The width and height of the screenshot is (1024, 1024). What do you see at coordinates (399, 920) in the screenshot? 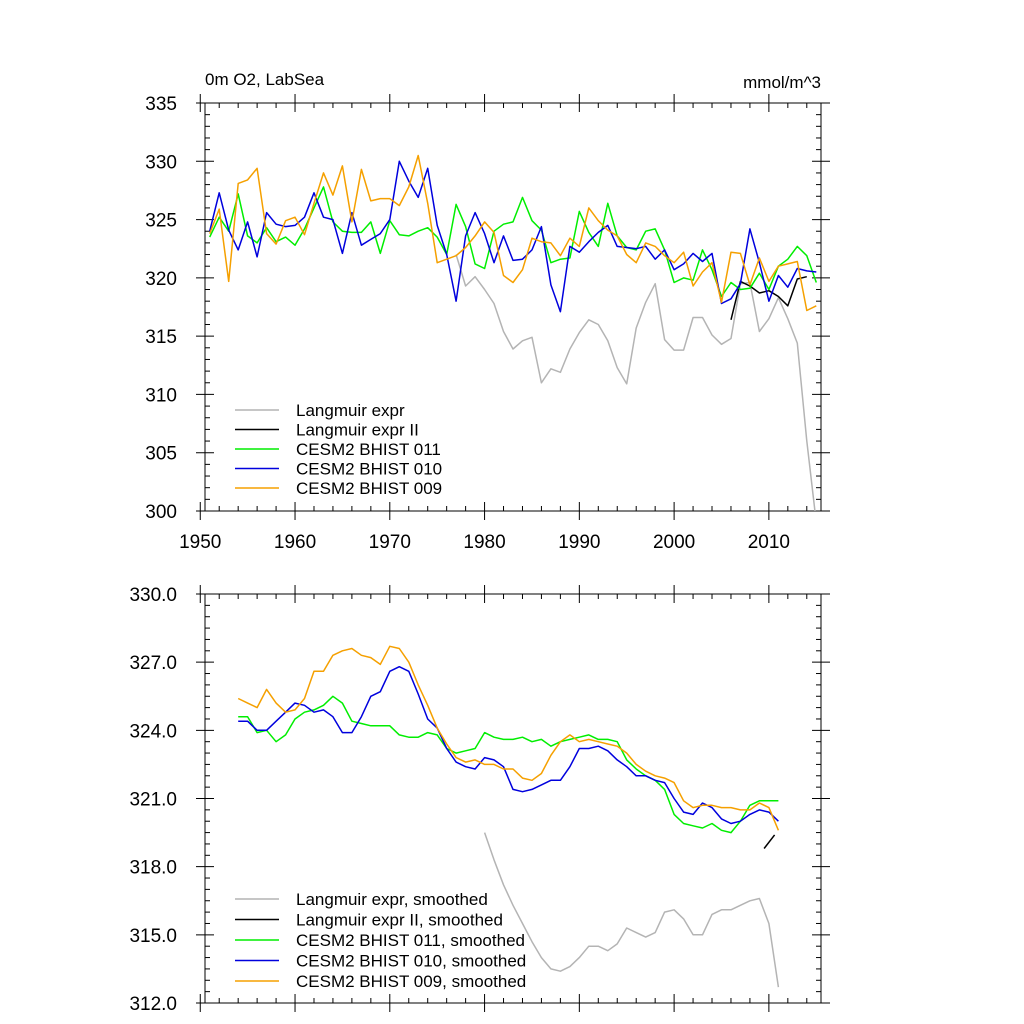
I see `legend-label: Langmuir expr II, smoothed` at bounding box center [399, 920].